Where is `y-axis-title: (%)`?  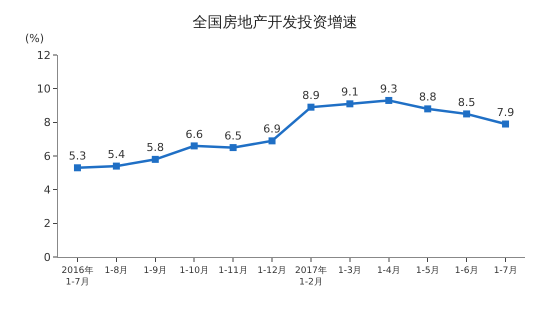
y-axis-title: (%) is located at coordinates (34, 38).